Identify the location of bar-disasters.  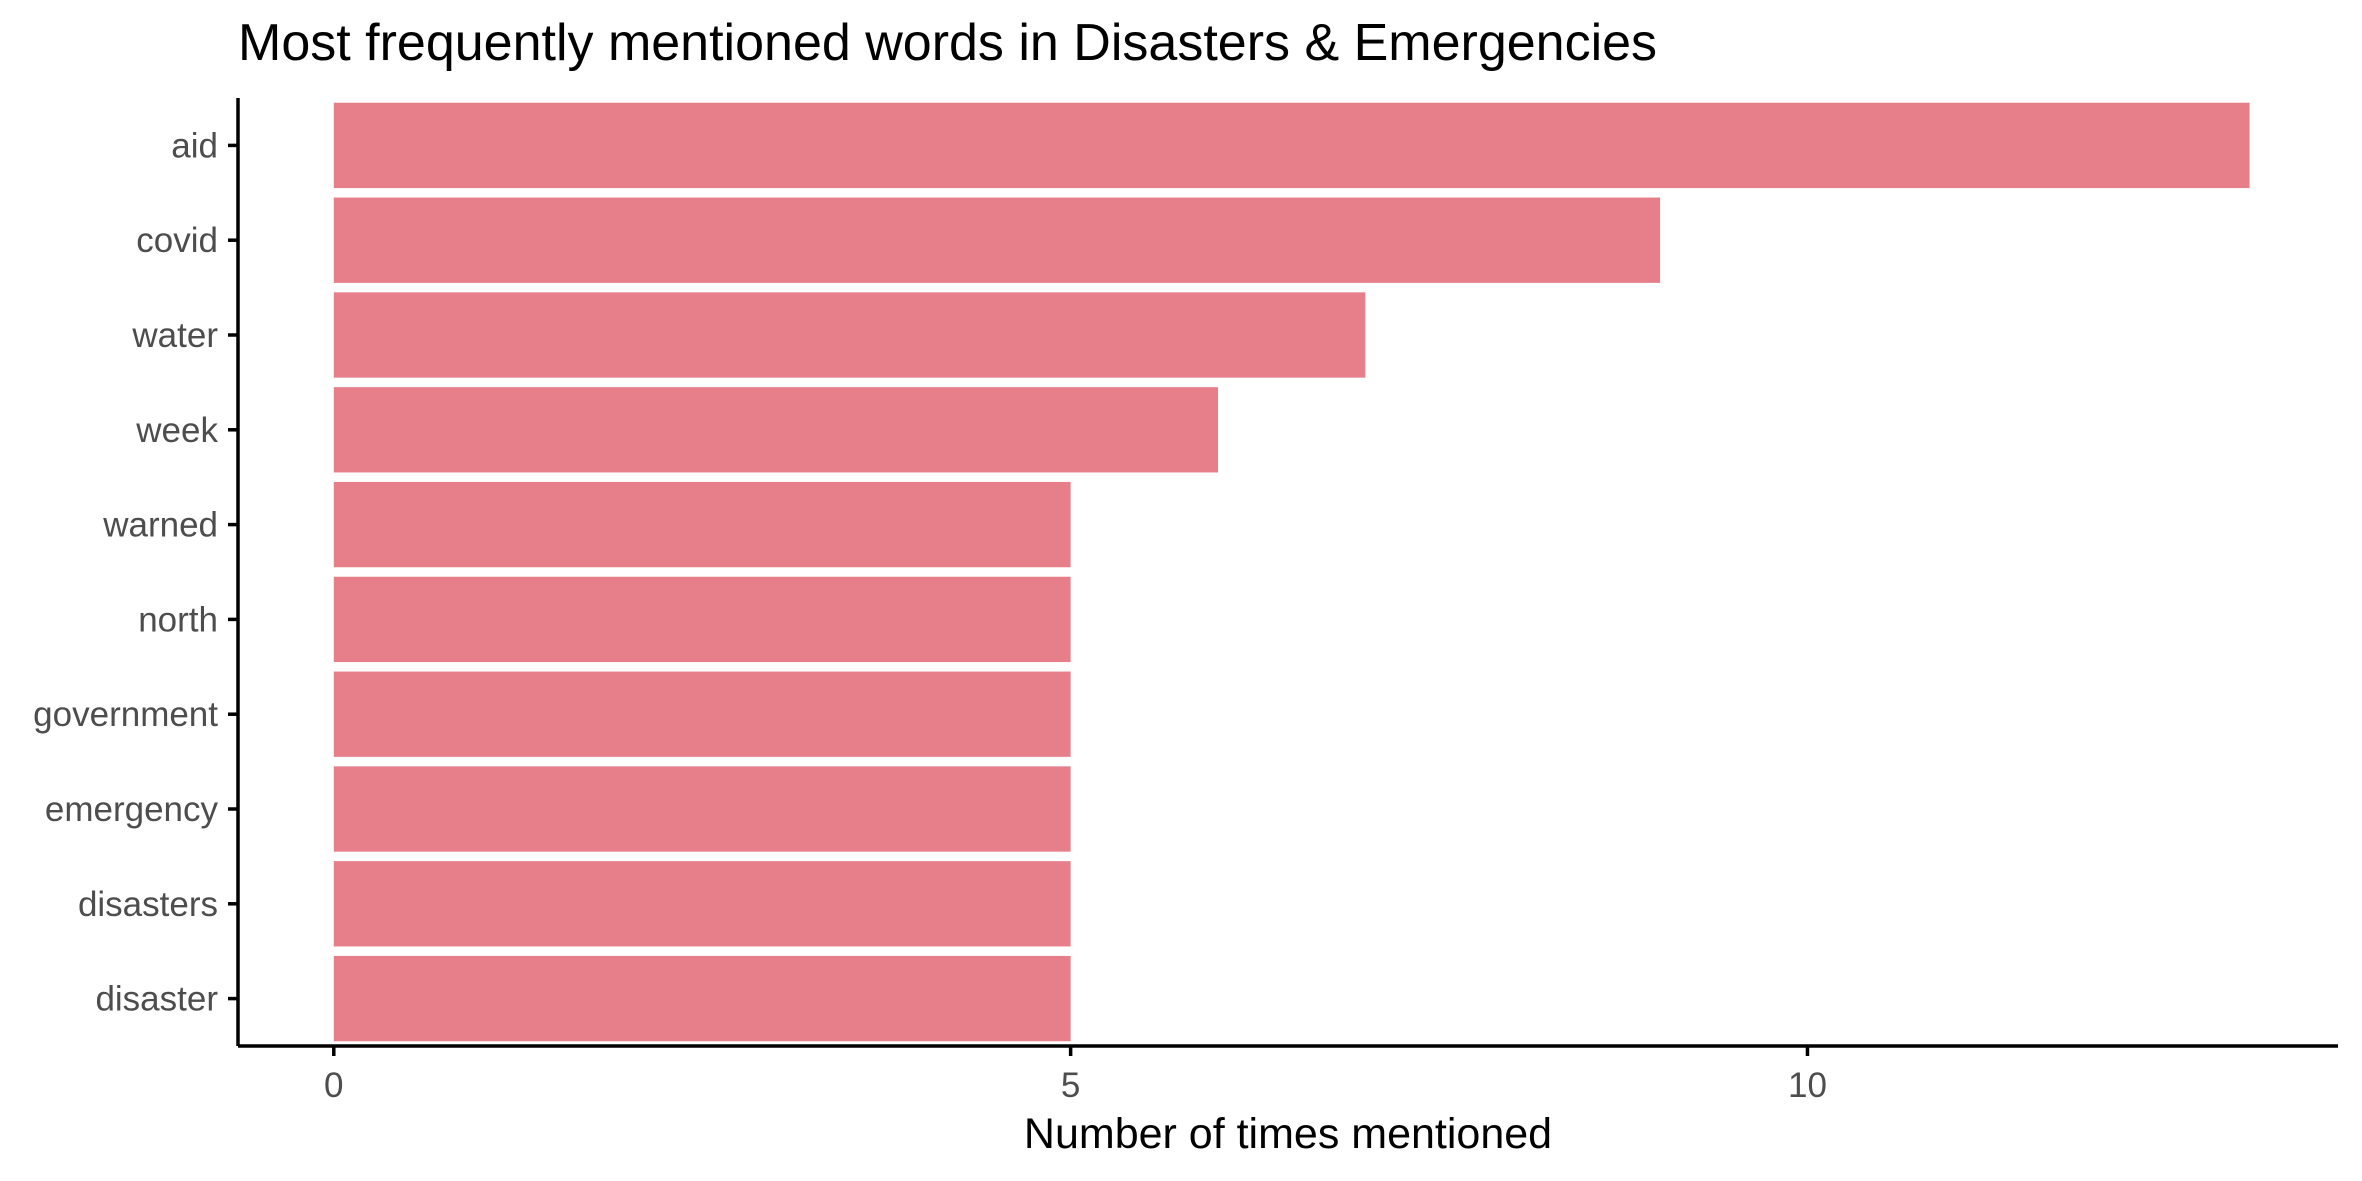
(702, 904).